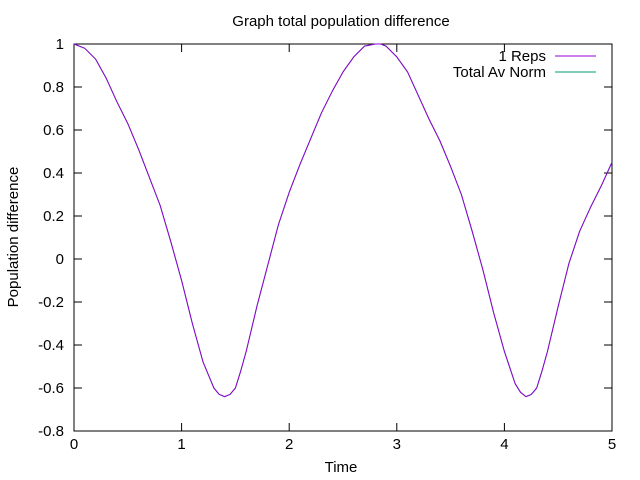 The image size is (640, 480). I want to click on y-tick-label: 0.2, so click(53, 216).